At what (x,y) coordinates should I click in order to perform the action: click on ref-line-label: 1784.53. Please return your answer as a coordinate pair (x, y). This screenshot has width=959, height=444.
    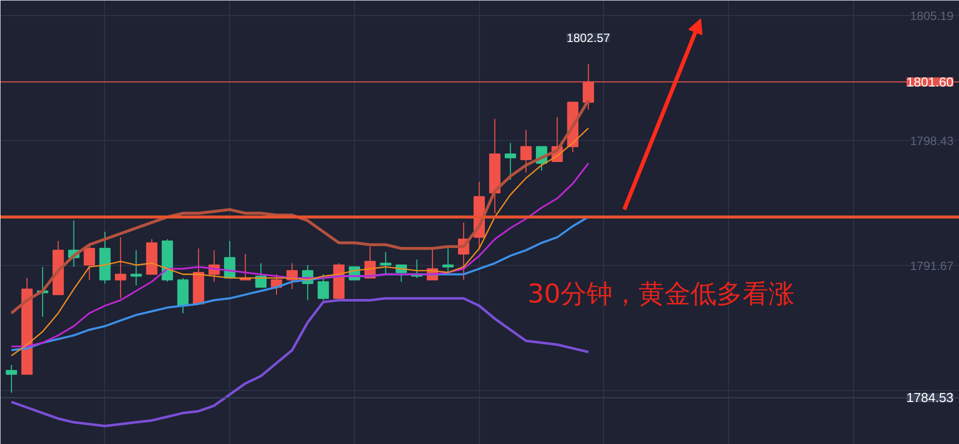
    Looking at the image, I should click on (930, 398).